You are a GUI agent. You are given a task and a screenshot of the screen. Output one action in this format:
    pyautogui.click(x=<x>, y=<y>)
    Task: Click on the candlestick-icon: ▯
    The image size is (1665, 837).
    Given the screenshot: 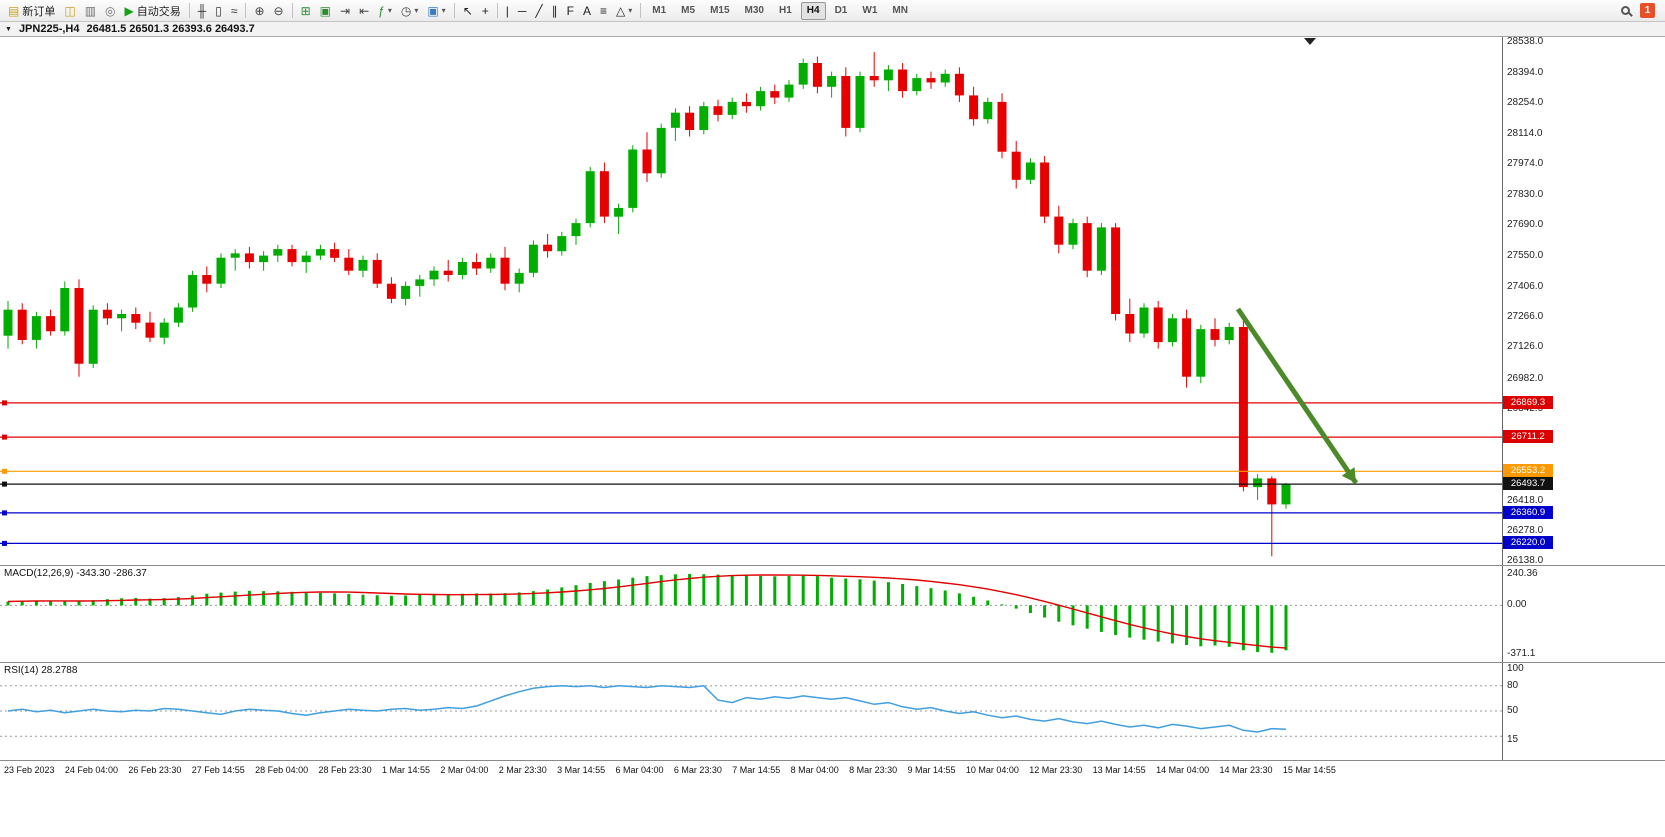 What is the action you would take?
    pyautogui.click(x=218, y=10)
    